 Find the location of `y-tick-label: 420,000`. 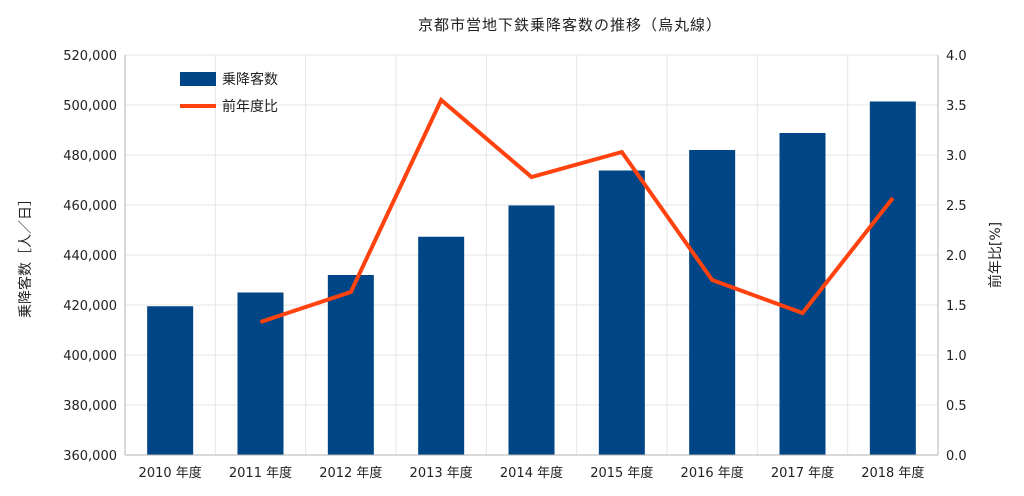

y-tick-label: 420,000 is located at coordinates (90, 306).